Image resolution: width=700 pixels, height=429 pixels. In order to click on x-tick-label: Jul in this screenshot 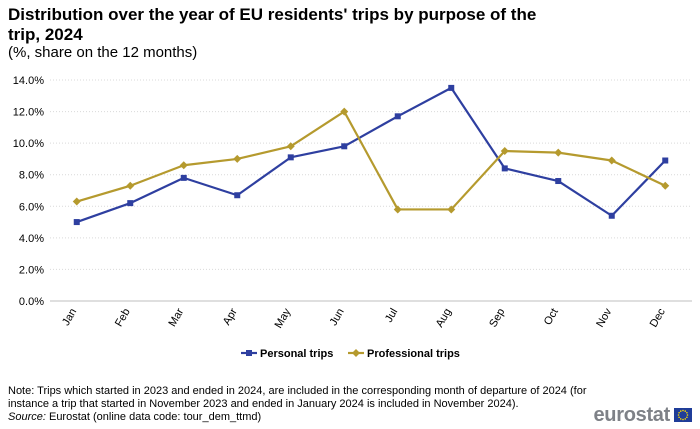, I will do `click(391, 316)`.